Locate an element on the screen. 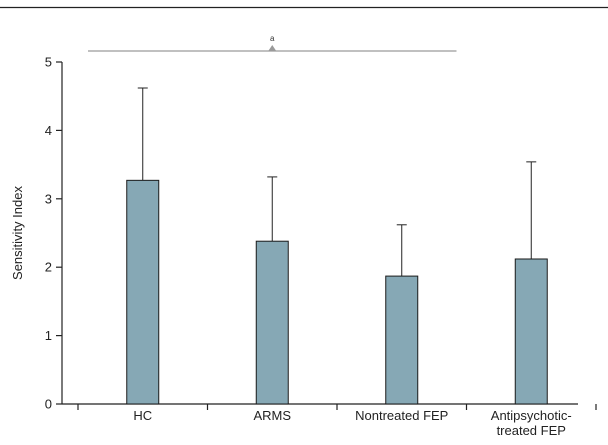  y-axis-title: Sensitivity Index is located at coordinates (17, 233).